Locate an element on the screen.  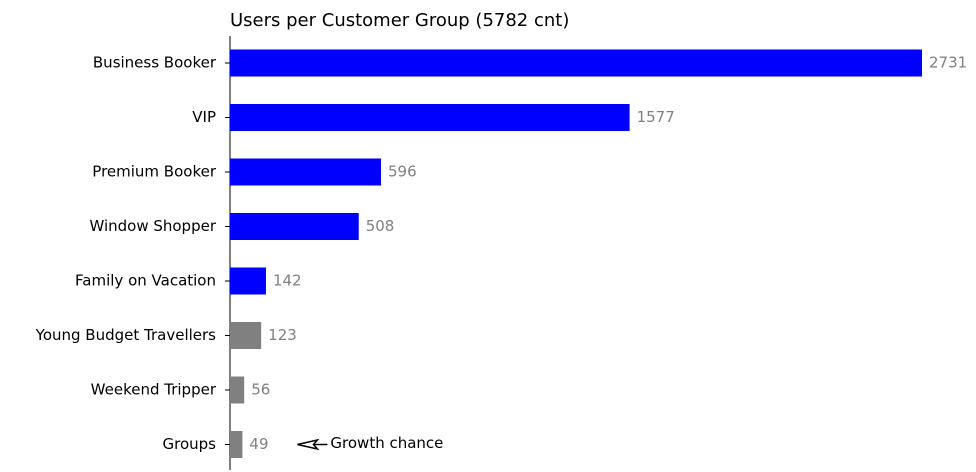
bar-young-budget-travellers is located at coordinates (246, 335).